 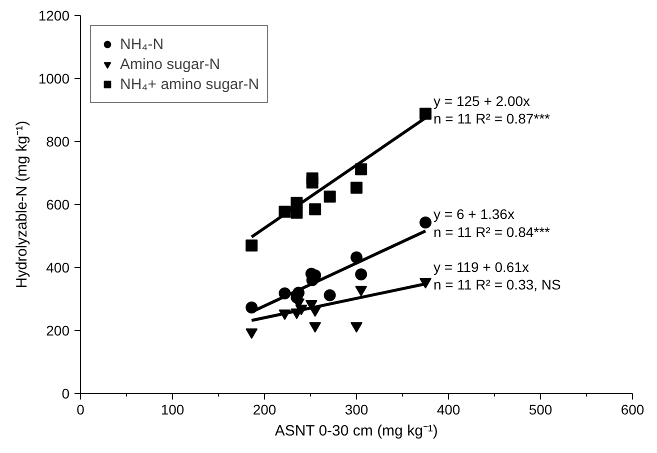 What do you see at coordinates (497, 276) in the screenshot?
I see `annotation: y = 119 + 0.61x n = 11 R² = 0.33, NS` at bounding box center [497, 276].